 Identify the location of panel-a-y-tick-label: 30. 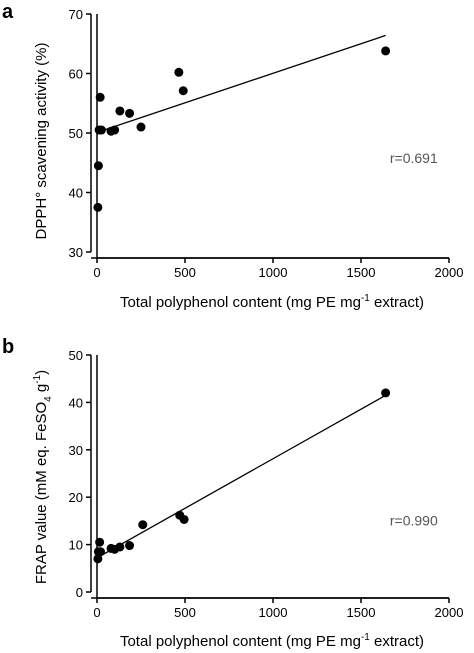
(76, 252).